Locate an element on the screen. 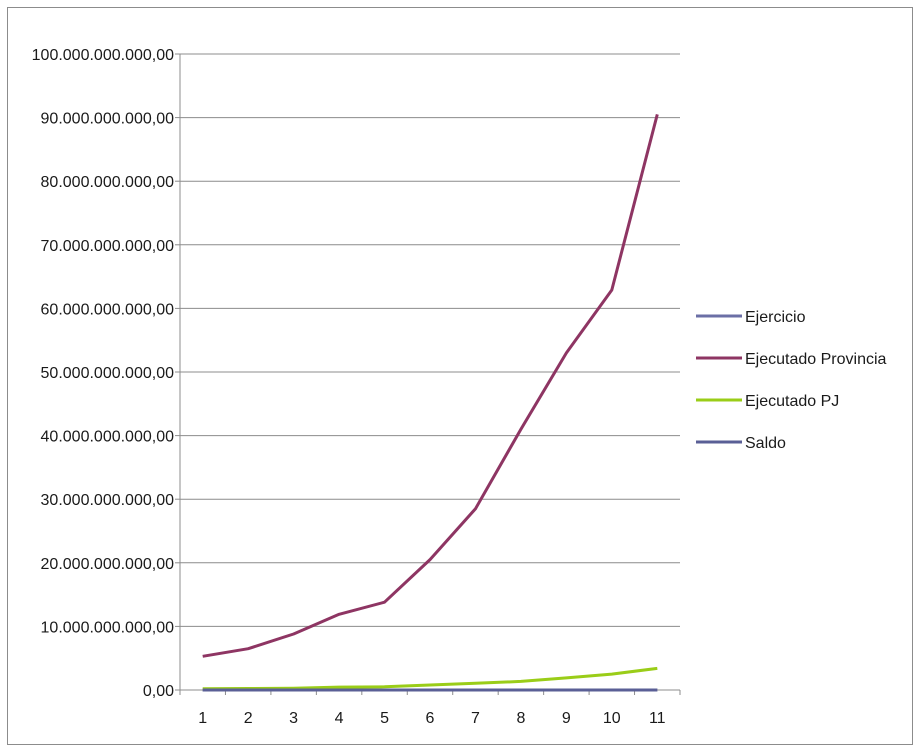 Image resolution: width=921 pixels, height=752 pixels. legend-label: Ejecutado PJ is located at coordinates (792, 401).